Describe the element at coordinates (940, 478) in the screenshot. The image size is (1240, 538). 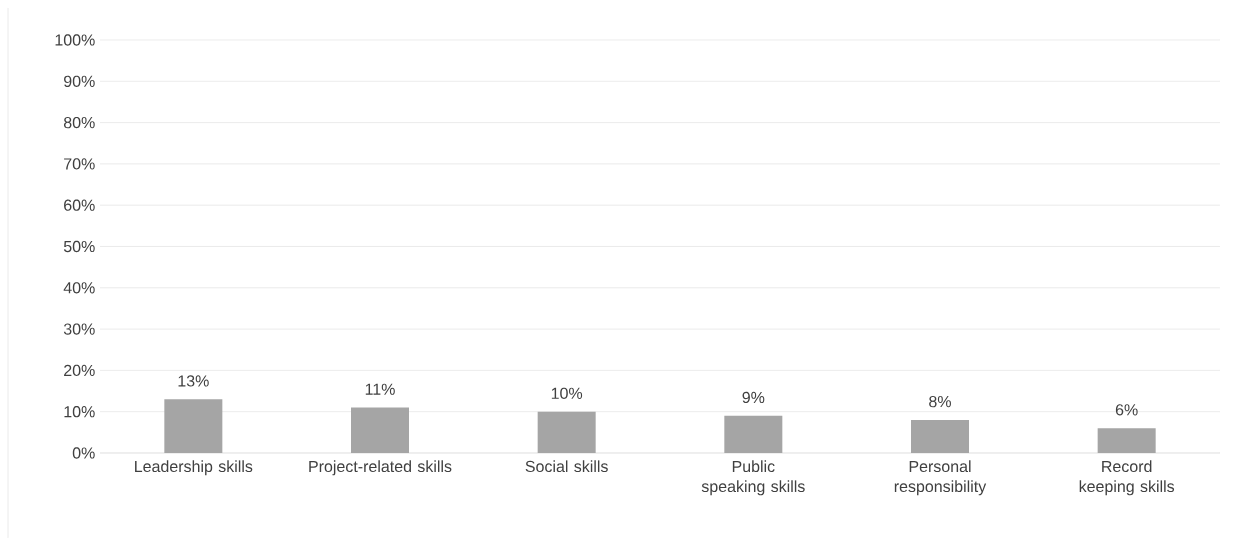
I see `x-tick-label: Personal responsibility` at that location.